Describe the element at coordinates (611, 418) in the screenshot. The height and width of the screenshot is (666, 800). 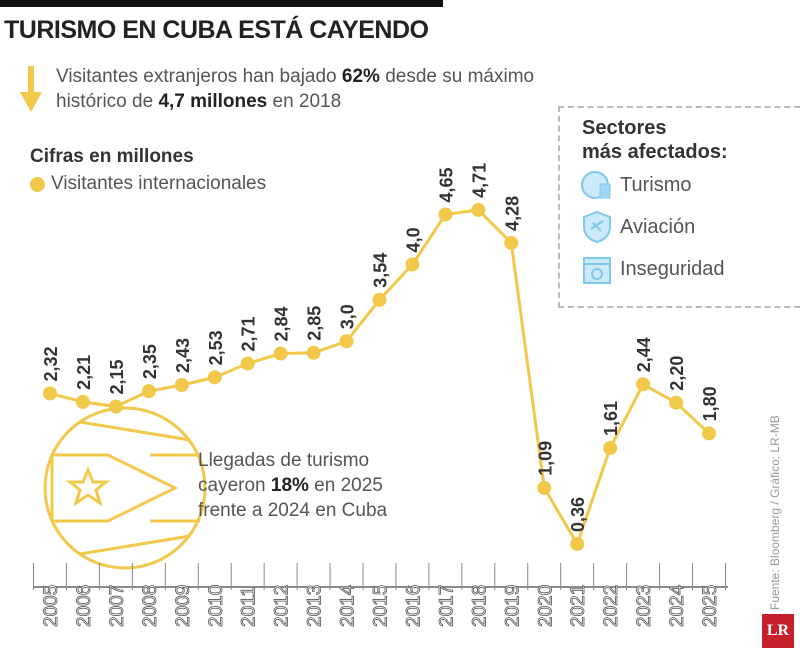
I see `data-label: 1,61` at that location.